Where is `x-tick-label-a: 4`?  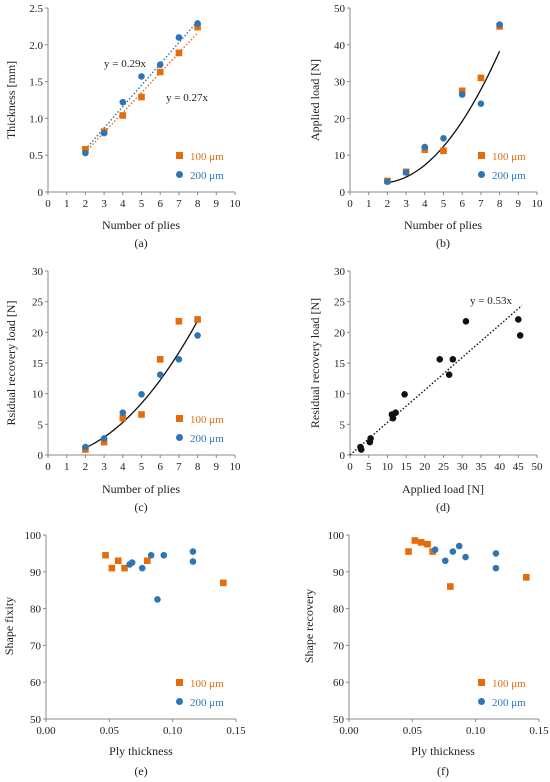
x-tick-label-a: 4 is located at coordinates (123, 204).